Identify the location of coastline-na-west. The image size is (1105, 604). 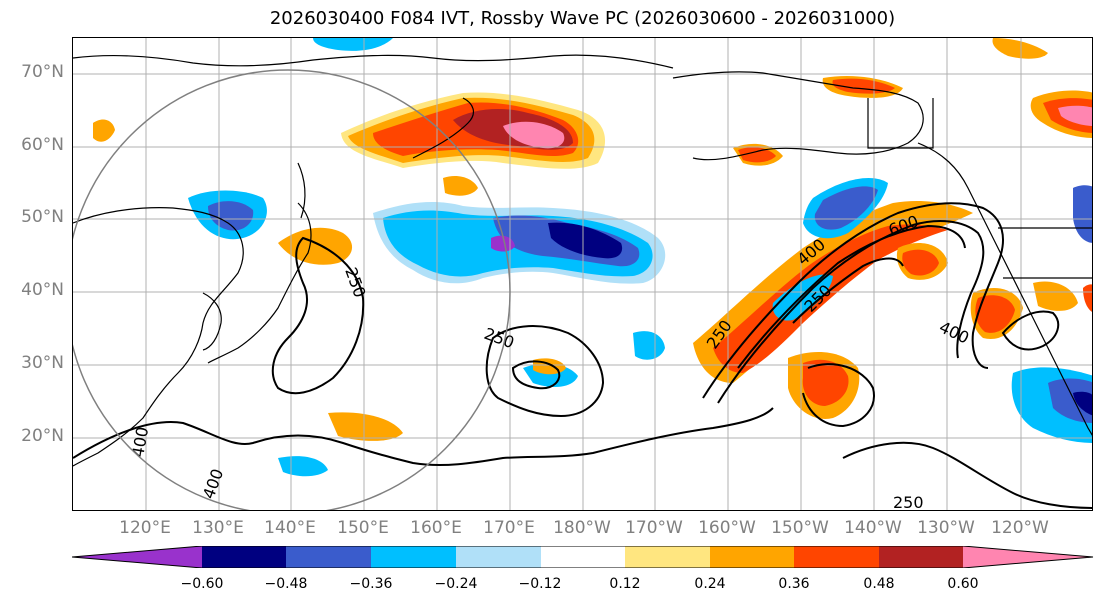
(1004, 289).